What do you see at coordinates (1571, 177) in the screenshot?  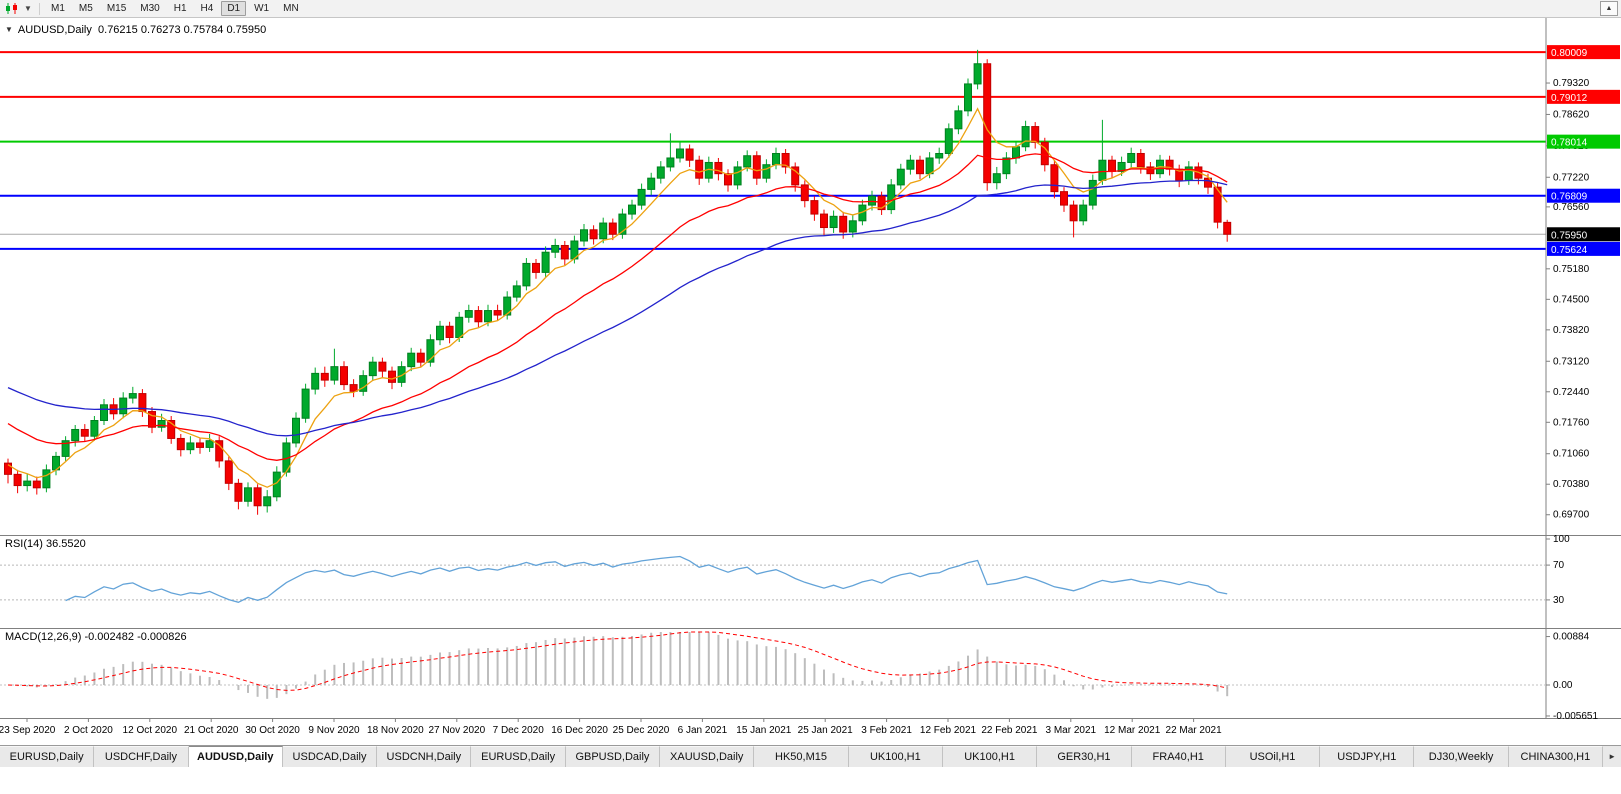 I see `y-axis-tick-label: 0.77220` at bounding box center [1571, 177].